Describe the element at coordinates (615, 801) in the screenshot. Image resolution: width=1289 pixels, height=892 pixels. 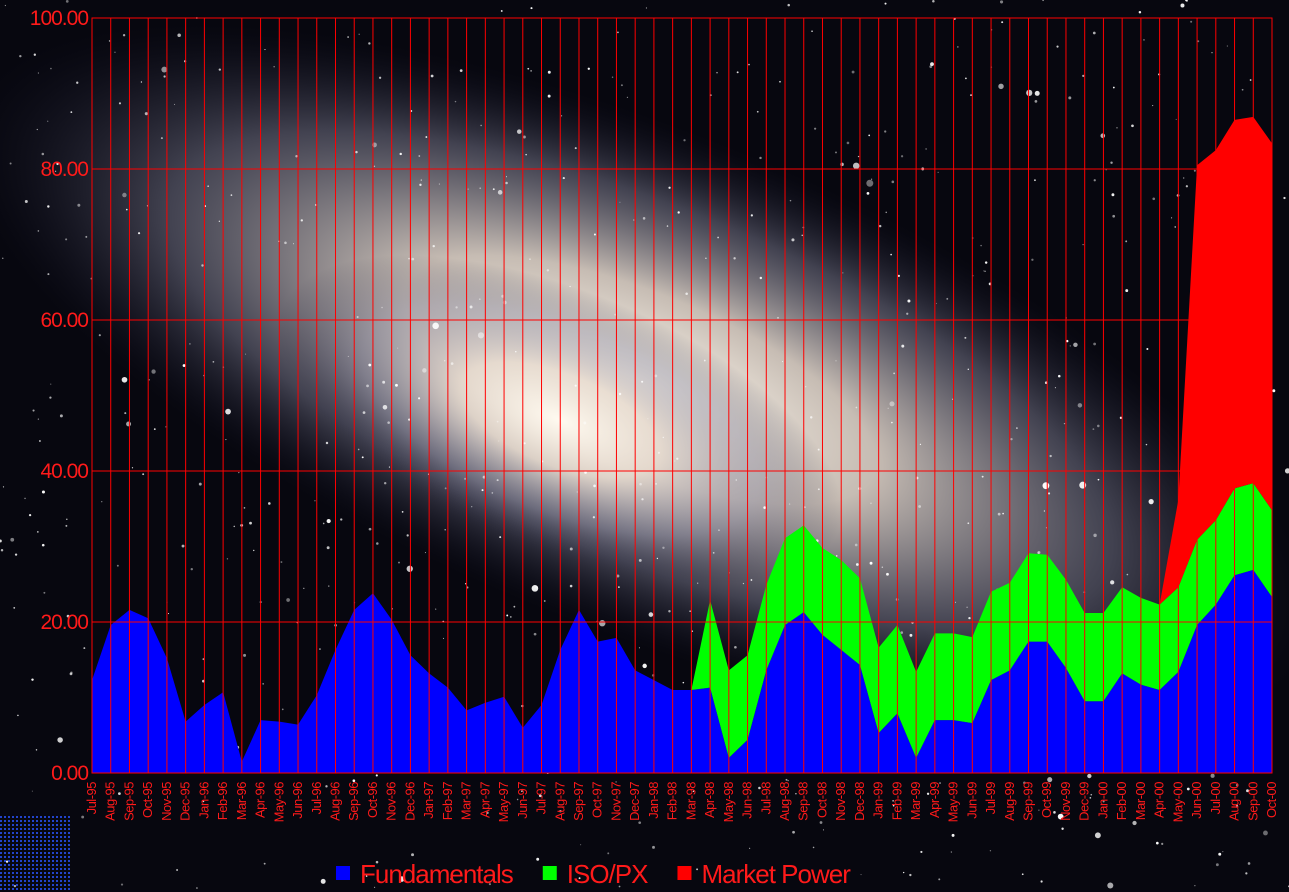
I see `x-tick-label: Nov-97` at that location.